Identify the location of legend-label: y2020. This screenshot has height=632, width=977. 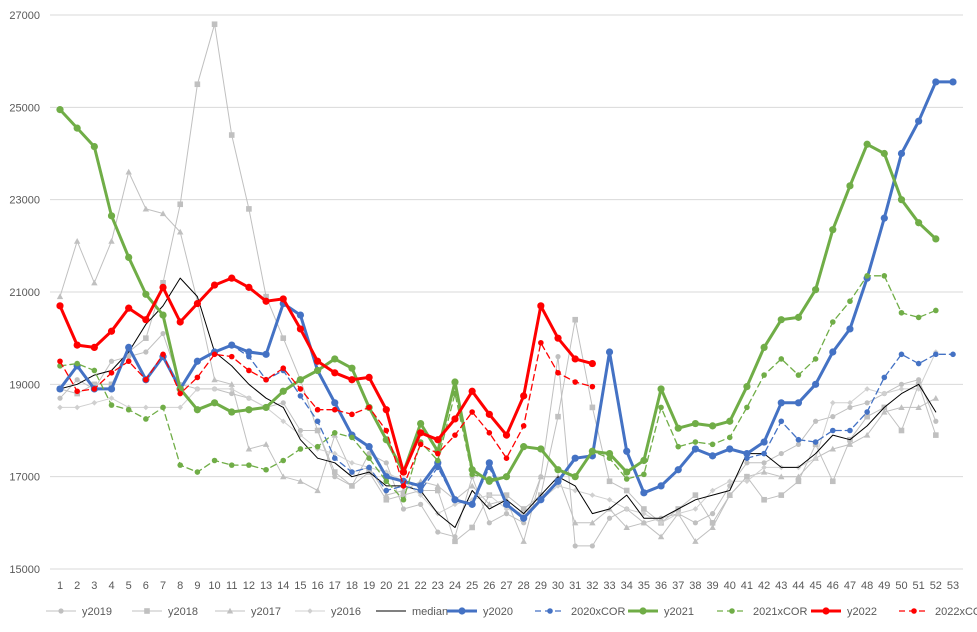
(498, 612).